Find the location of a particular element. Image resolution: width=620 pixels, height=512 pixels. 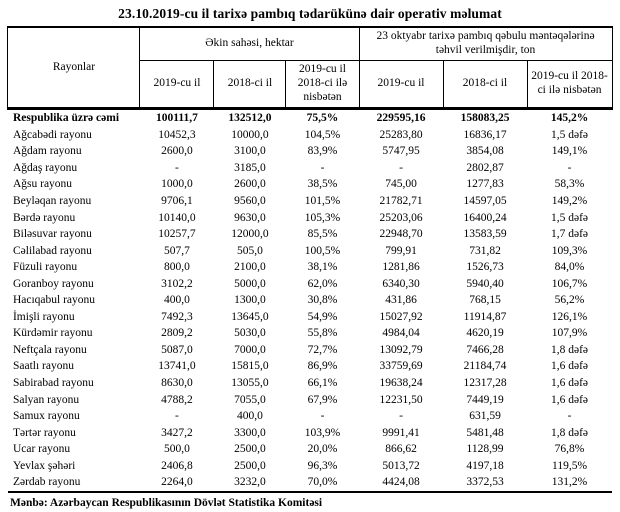

table-row: Samux rayonu - 400,0 - - 631,59 - is located at coordinates (310, 416).